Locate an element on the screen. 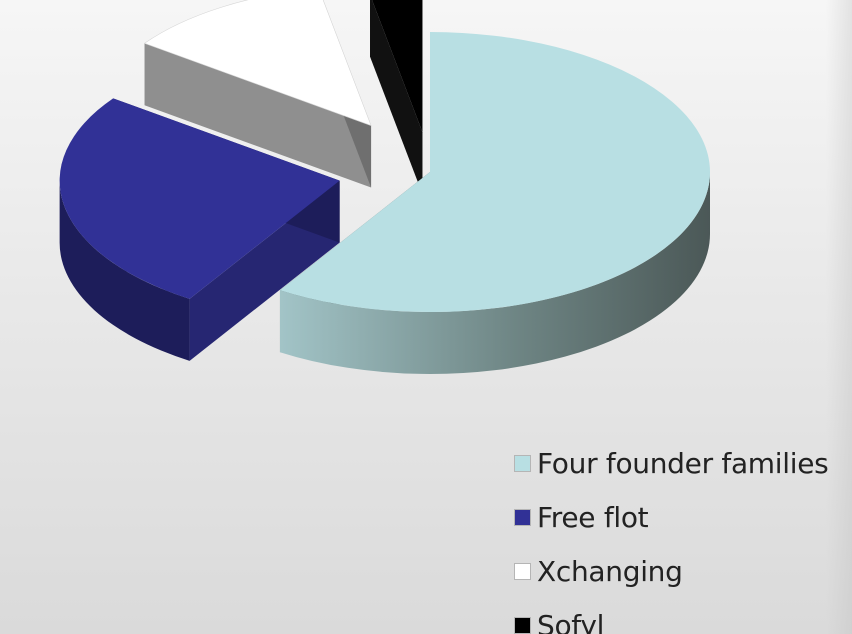  legend-swatch-free-flot is located at coordinates (522, 517).